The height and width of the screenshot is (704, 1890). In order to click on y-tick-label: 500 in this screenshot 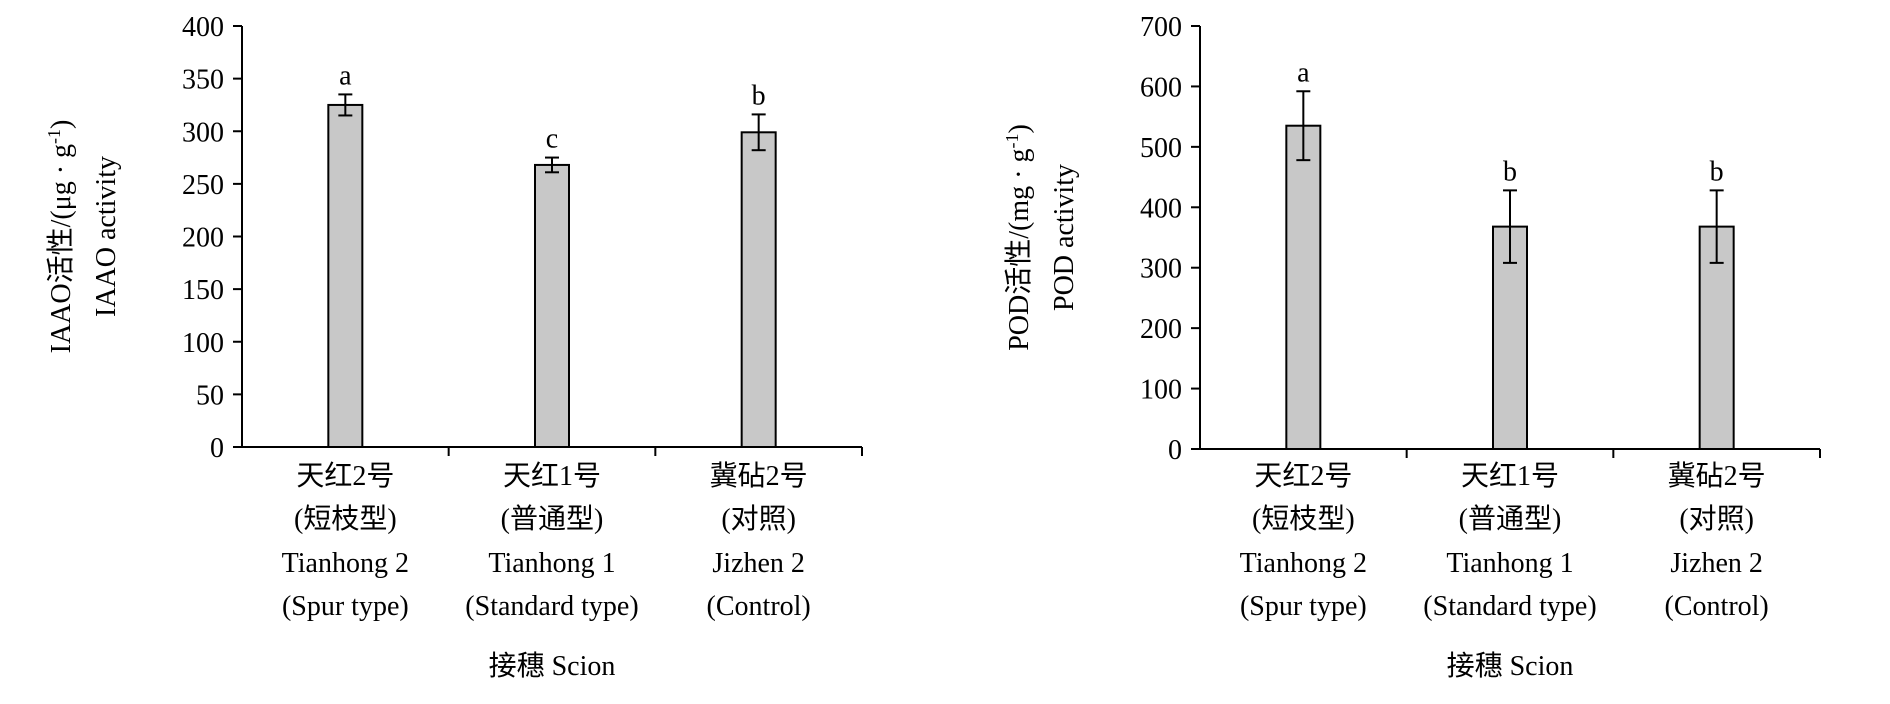, I will do `click(1161, 148)`.